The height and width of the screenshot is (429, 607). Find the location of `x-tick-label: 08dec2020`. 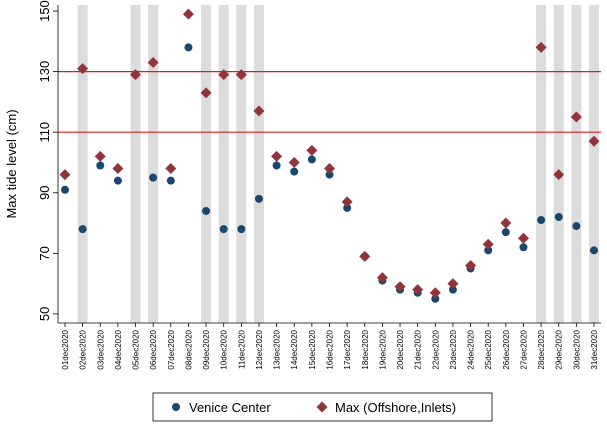

x-tick-label: 08dec2020 is located at coordinates (188, 349).